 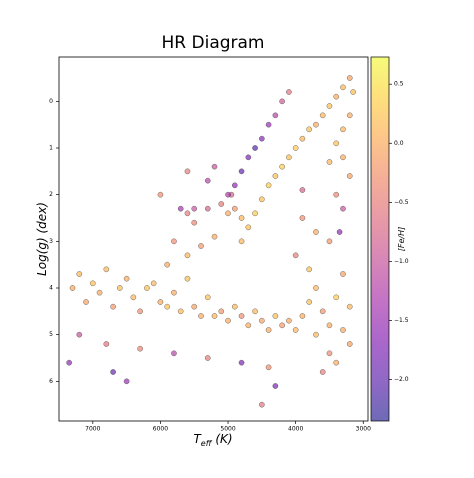 What do you see at coordinates (51, 381) in the screenshot?
I see `y-tick-label: 6` at bounding box center [51, 381].